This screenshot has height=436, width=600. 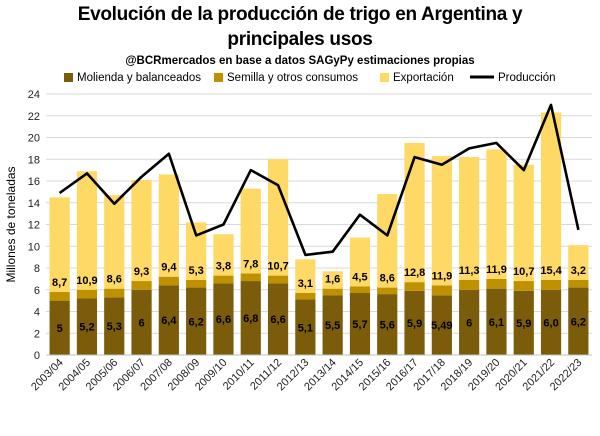 I want to click on y-tick-label: 12, so click(x=34, y=226).